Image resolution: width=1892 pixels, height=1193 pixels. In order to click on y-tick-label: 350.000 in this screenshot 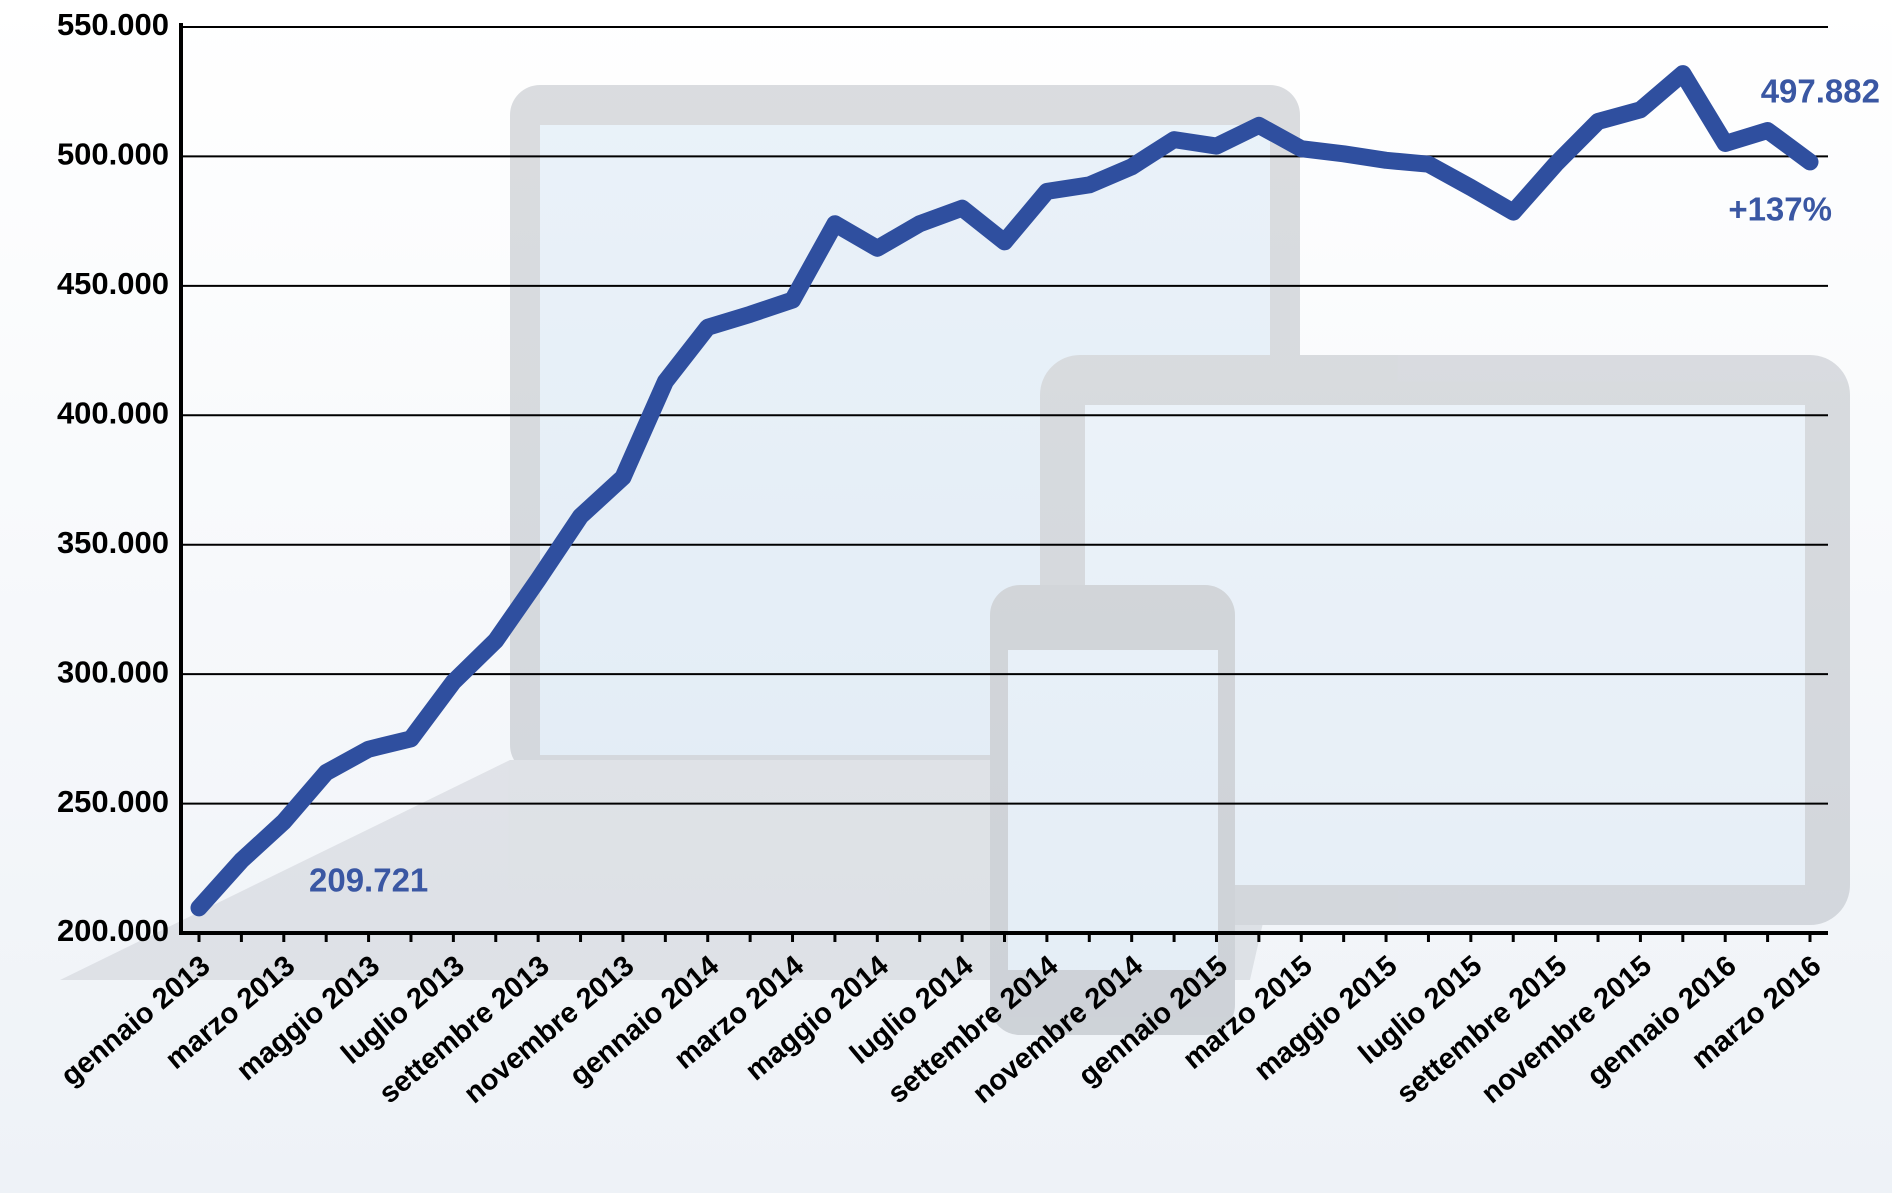, I will do `click(113, 542)`.